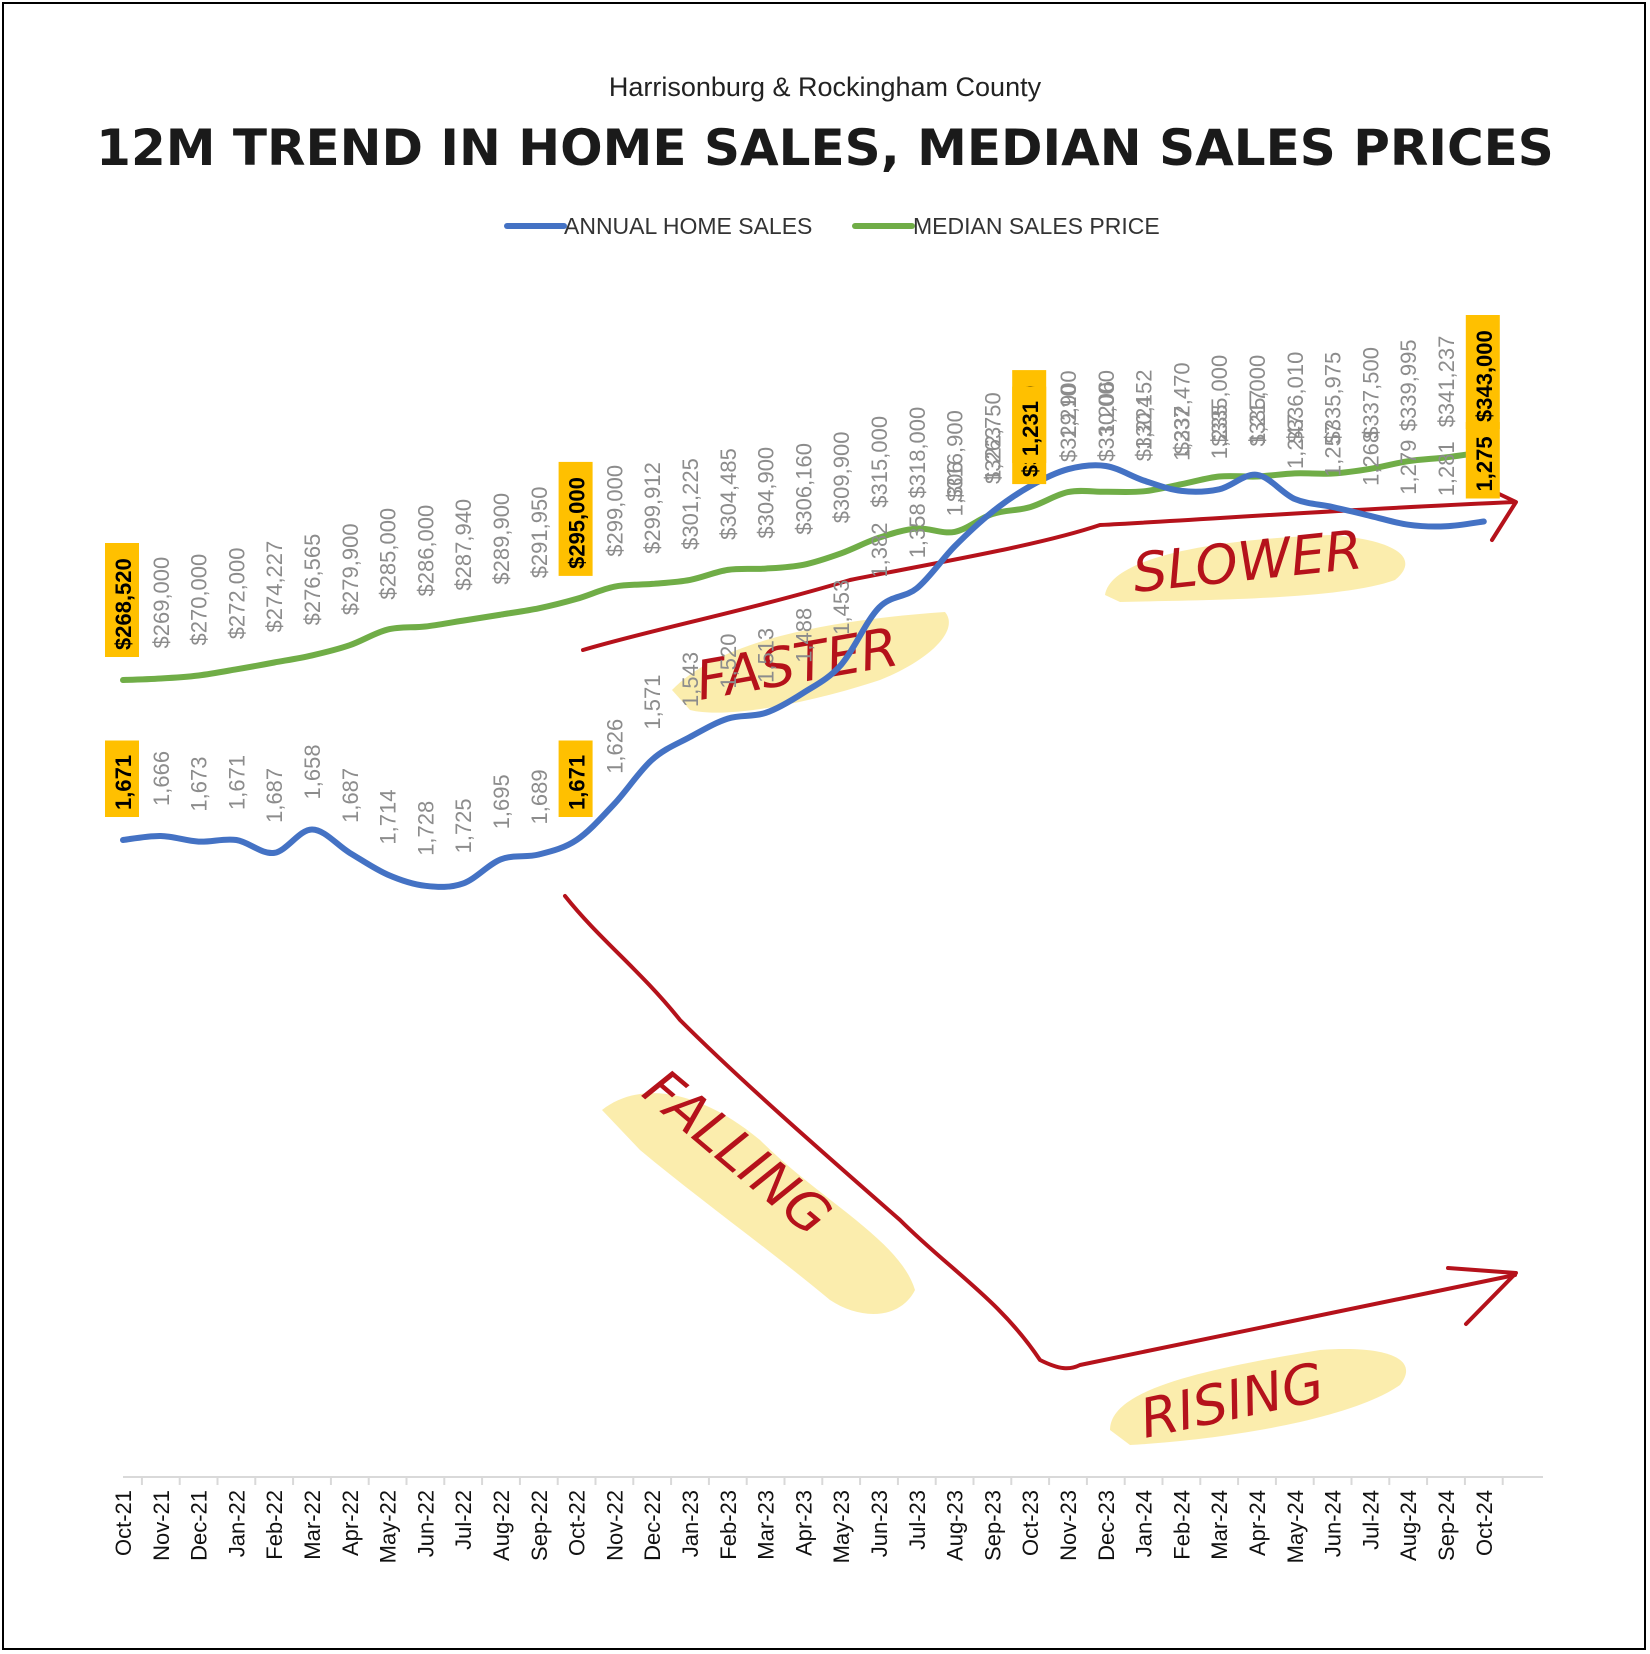  What do you see at coordinates (388, 817) in the screenshot?
I see `home-sales-point-7: 1,714` at bounding box center [388, 817].